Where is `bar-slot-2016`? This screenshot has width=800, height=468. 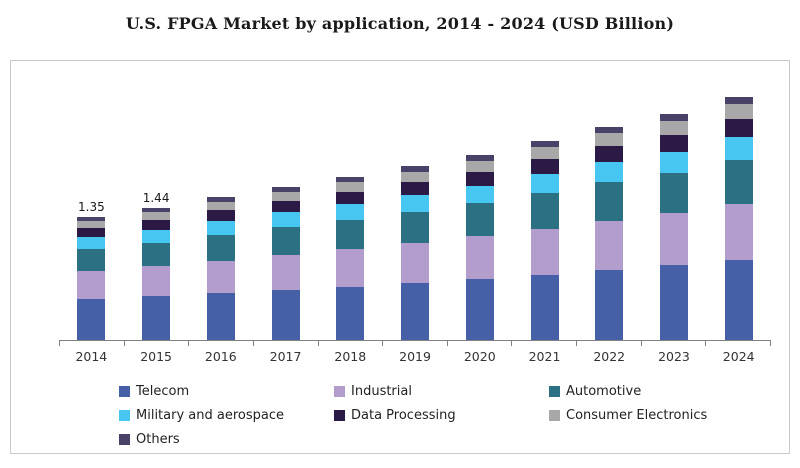
bar-slot-2016 is located at coordinates (220, 268).